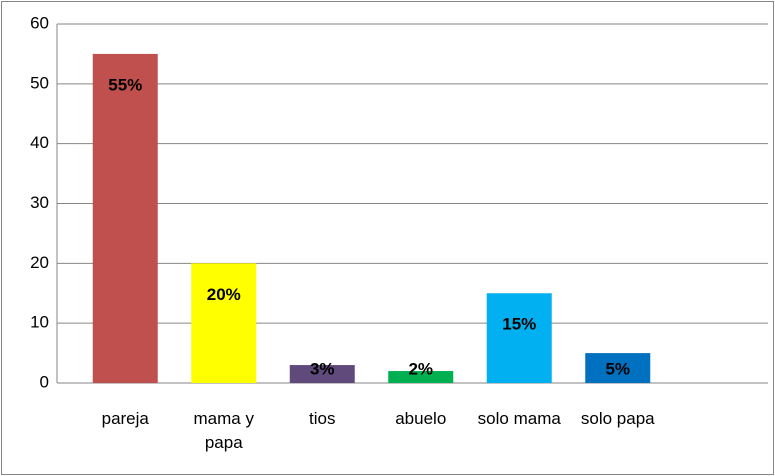  What do you see at coordinates (39, 262) in the screenshot?
I see `y-tick-label: 20` at bounding box center [39, 262].